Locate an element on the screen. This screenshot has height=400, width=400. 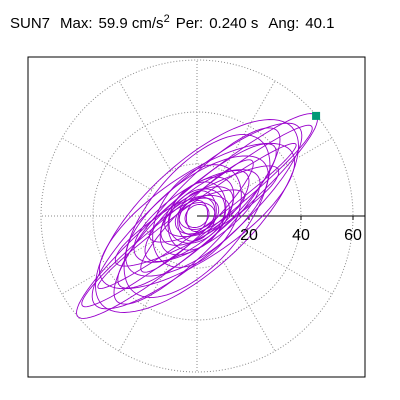
angle-value: 40.1 is located at coordinates (320, 23).